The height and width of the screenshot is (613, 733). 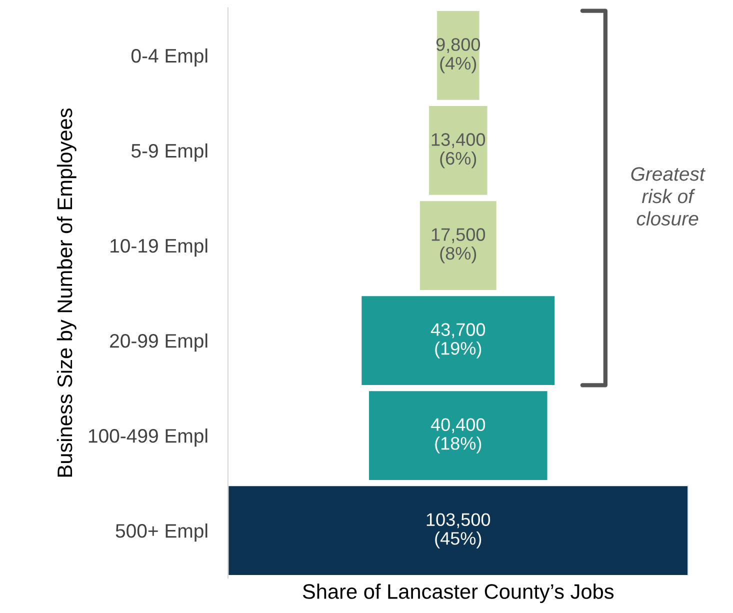 What do you see at coordinates (458, 530) in the screenshot?
I see `data-label: 103,500 (45%)` at bounding box center [458, 530].